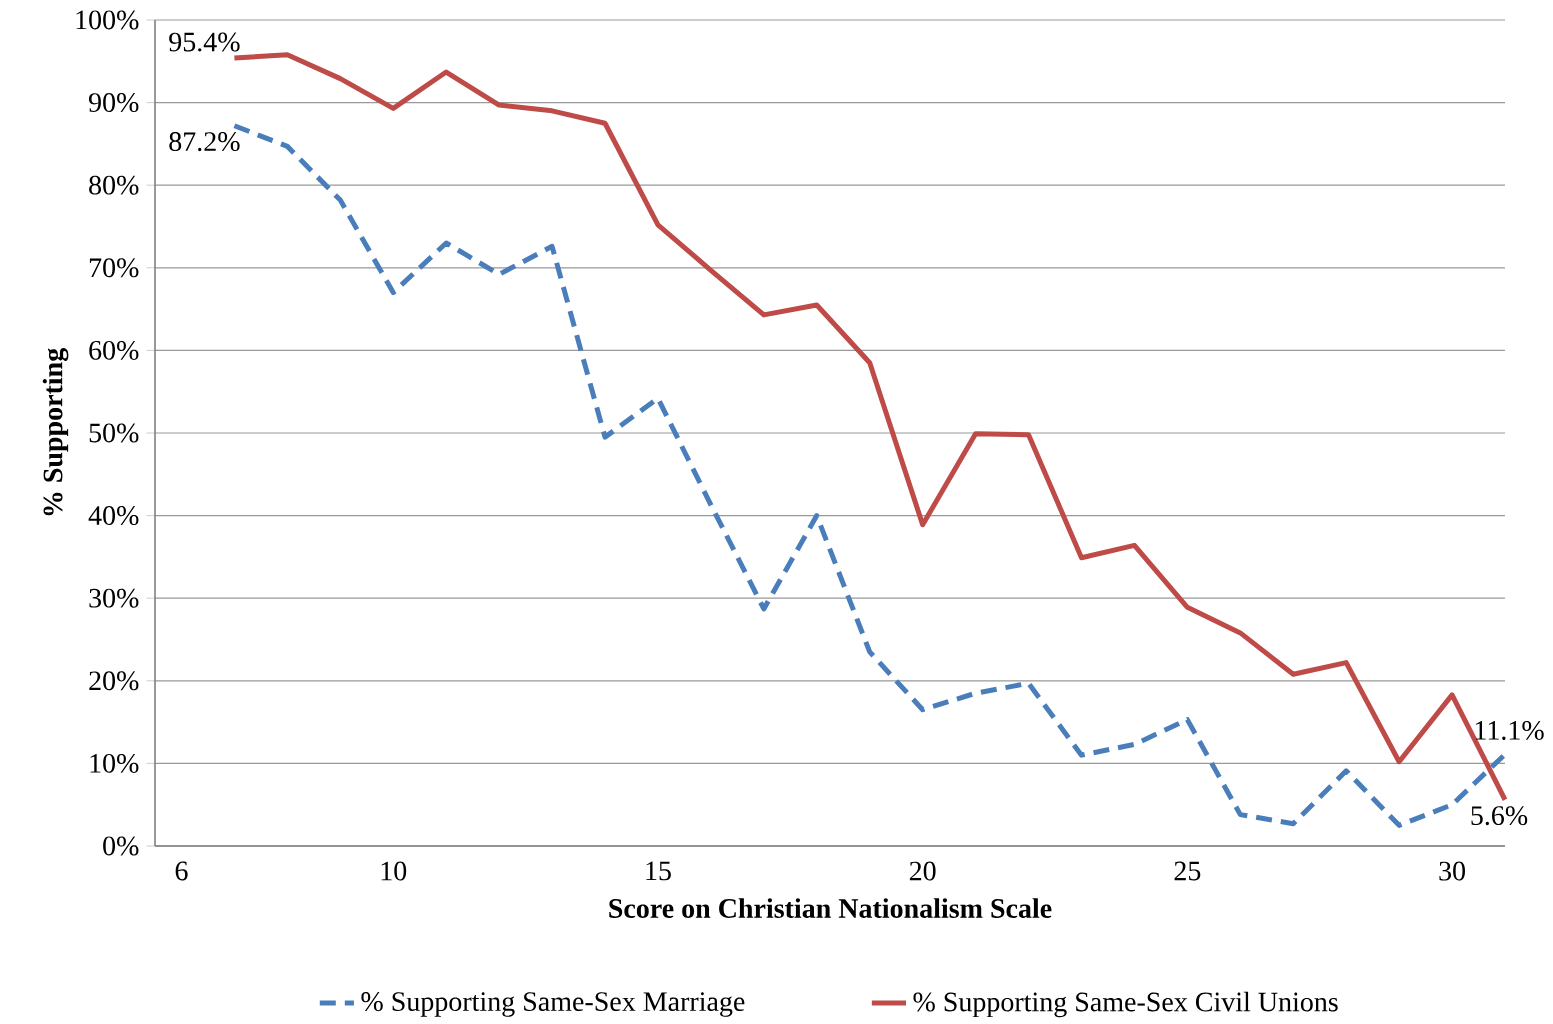 This screenshot has height=1024, width=1553. What do you see at coordinates (114, 350) in the screenshot?
I see `y-tick-label: 60%` at bounding box center [114, 350].